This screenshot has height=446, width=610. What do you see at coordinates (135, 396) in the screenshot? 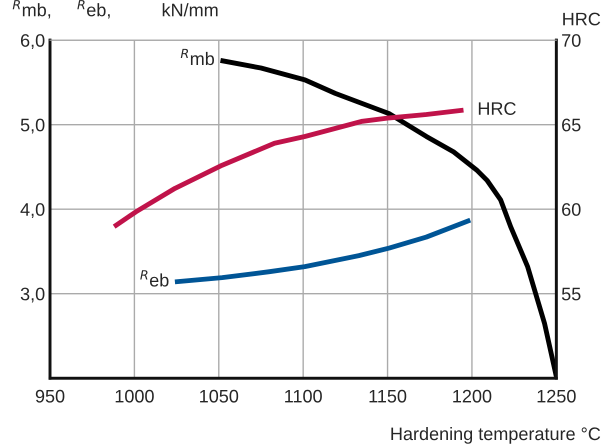
I see `x-tick-label: 1000` at bounding box center [135, 396].